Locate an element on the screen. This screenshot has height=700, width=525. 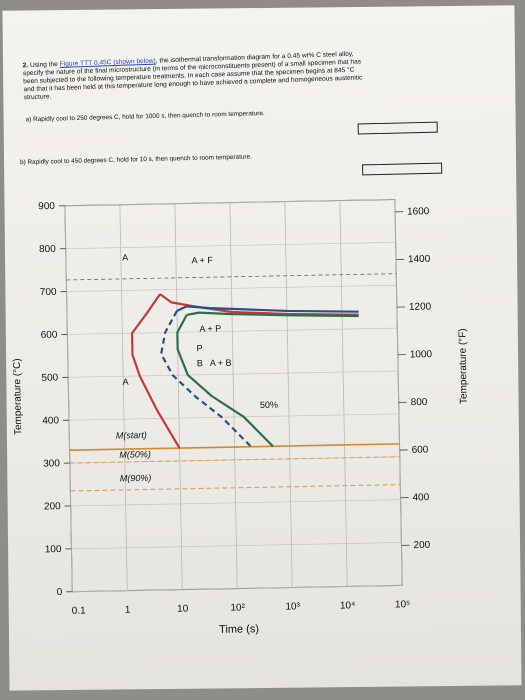
region-label: A + B is located at coordinates (221, 363).